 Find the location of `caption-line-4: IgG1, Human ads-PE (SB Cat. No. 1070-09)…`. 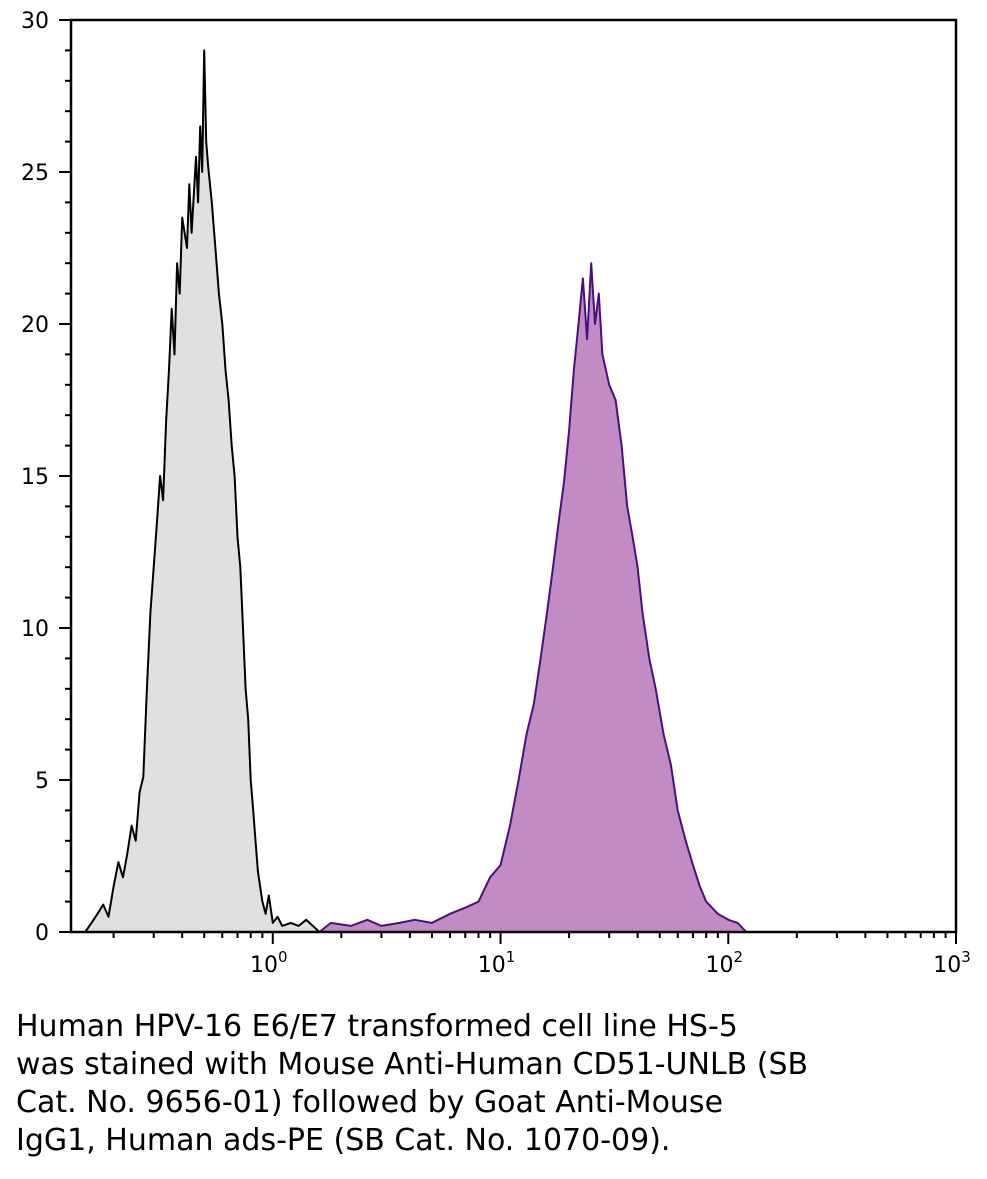

caption-line-4: IgG1, Human ads-PE (SB Cat. No. 1070-09)… is located at coordinates (343, 1140).